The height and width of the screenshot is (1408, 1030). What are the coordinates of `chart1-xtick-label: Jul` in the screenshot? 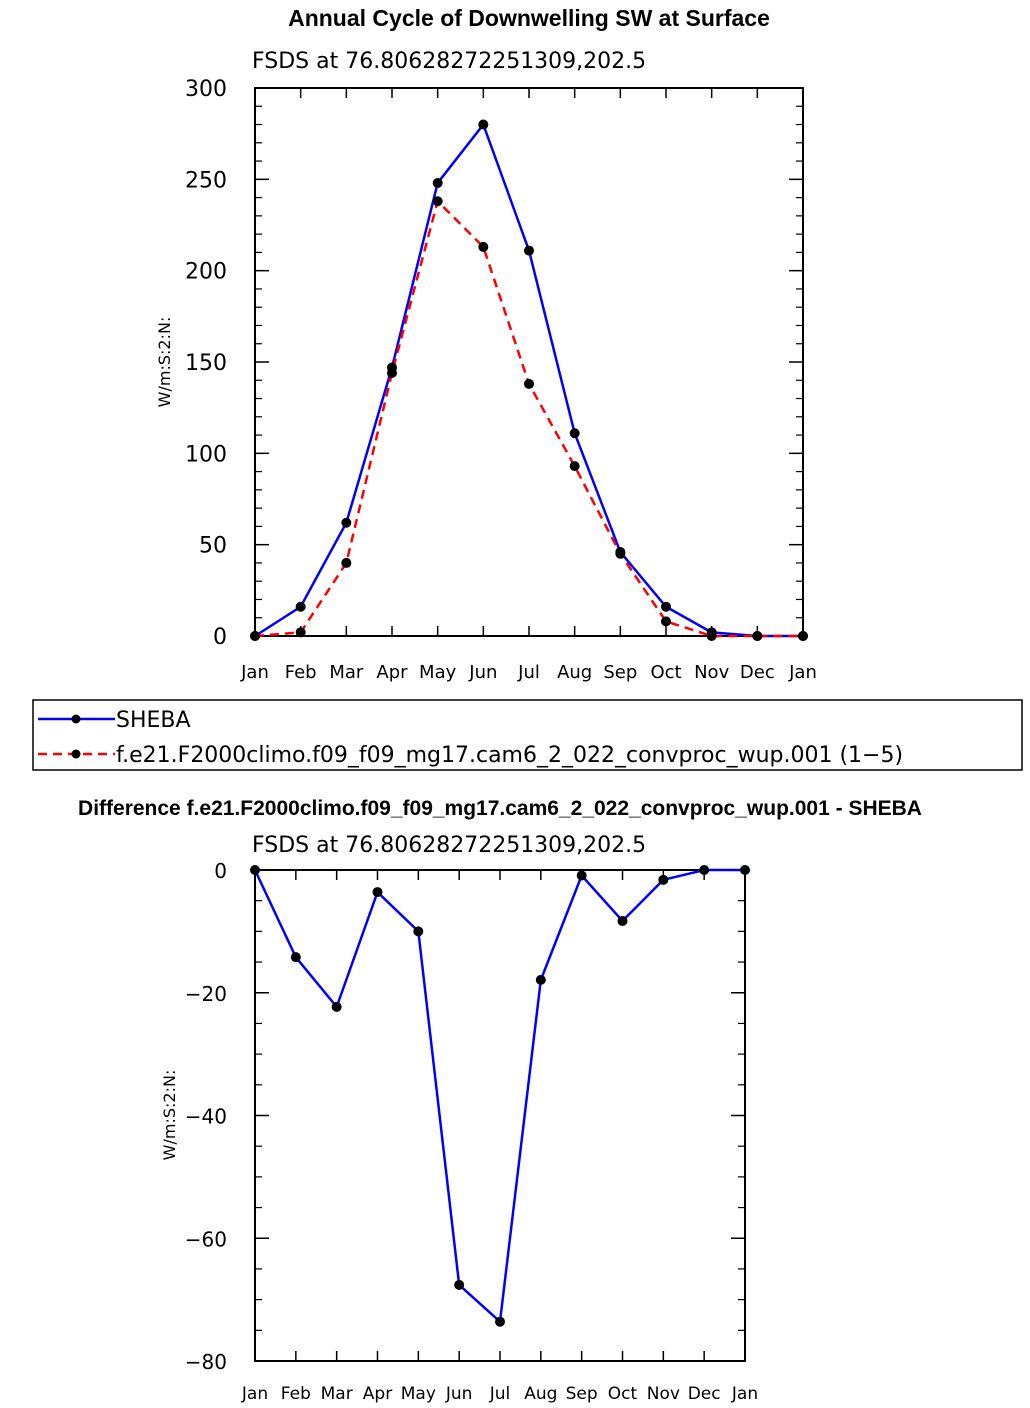 It's located at (528, 672).